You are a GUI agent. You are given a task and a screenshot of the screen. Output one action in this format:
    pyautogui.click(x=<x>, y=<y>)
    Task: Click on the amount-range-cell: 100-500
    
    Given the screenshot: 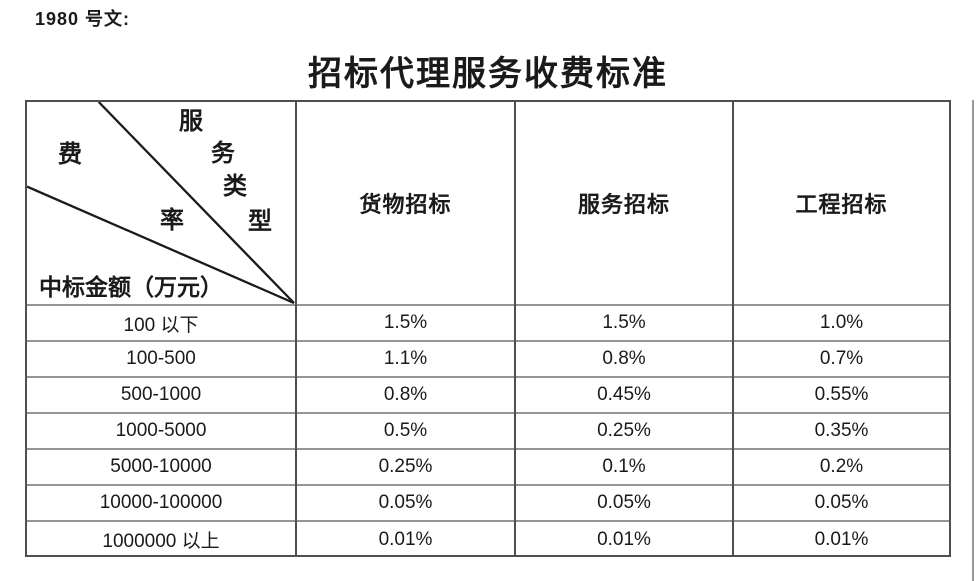 What is the action you would take?
    pyautogui.click(x=161, y=358)
    